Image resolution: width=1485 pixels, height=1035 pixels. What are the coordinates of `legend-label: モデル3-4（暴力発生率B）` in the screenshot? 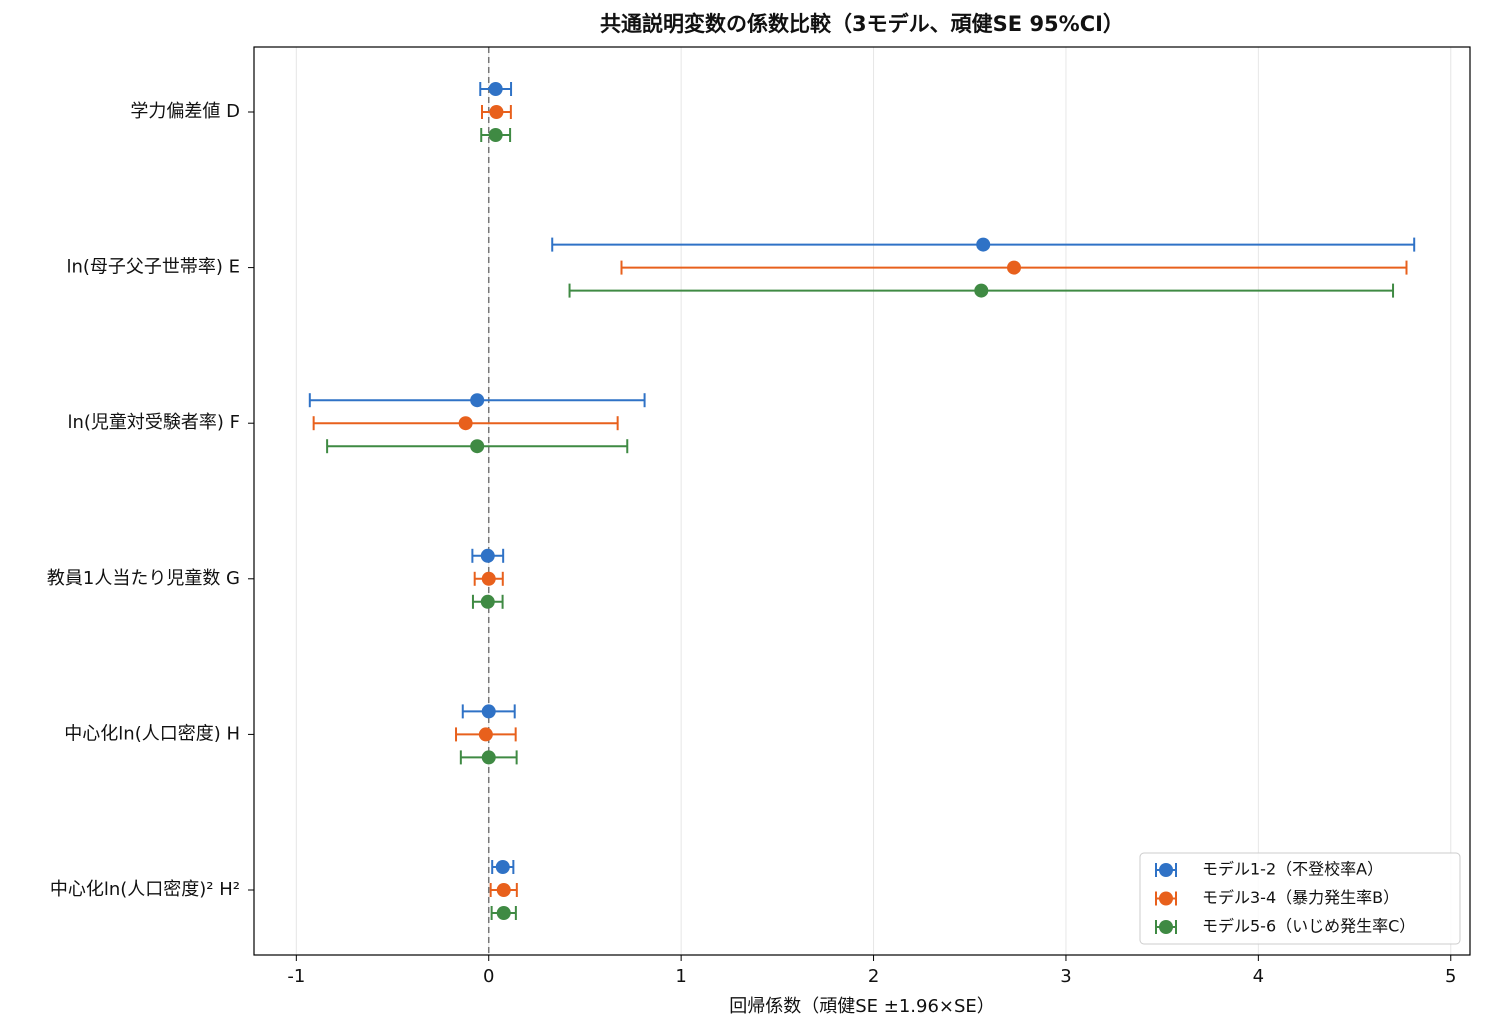 It's located at (1300, 897).